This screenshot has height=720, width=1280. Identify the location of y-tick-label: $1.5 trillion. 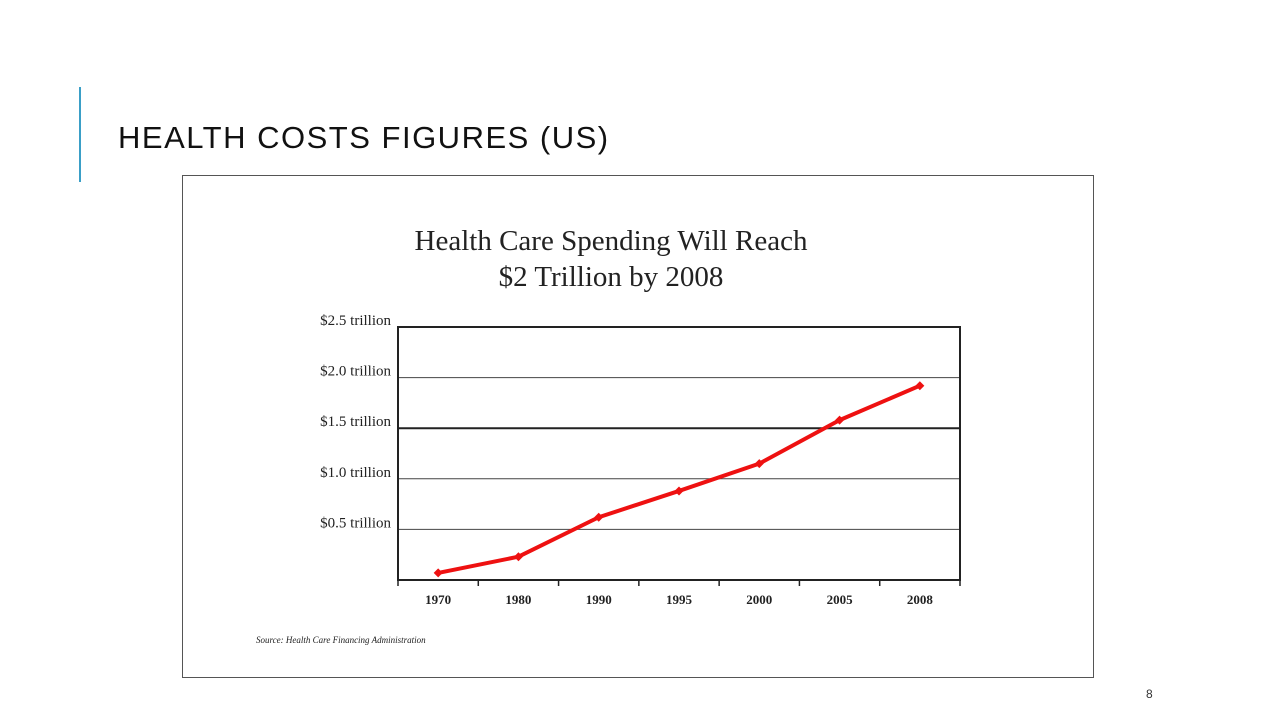
(355, 422).